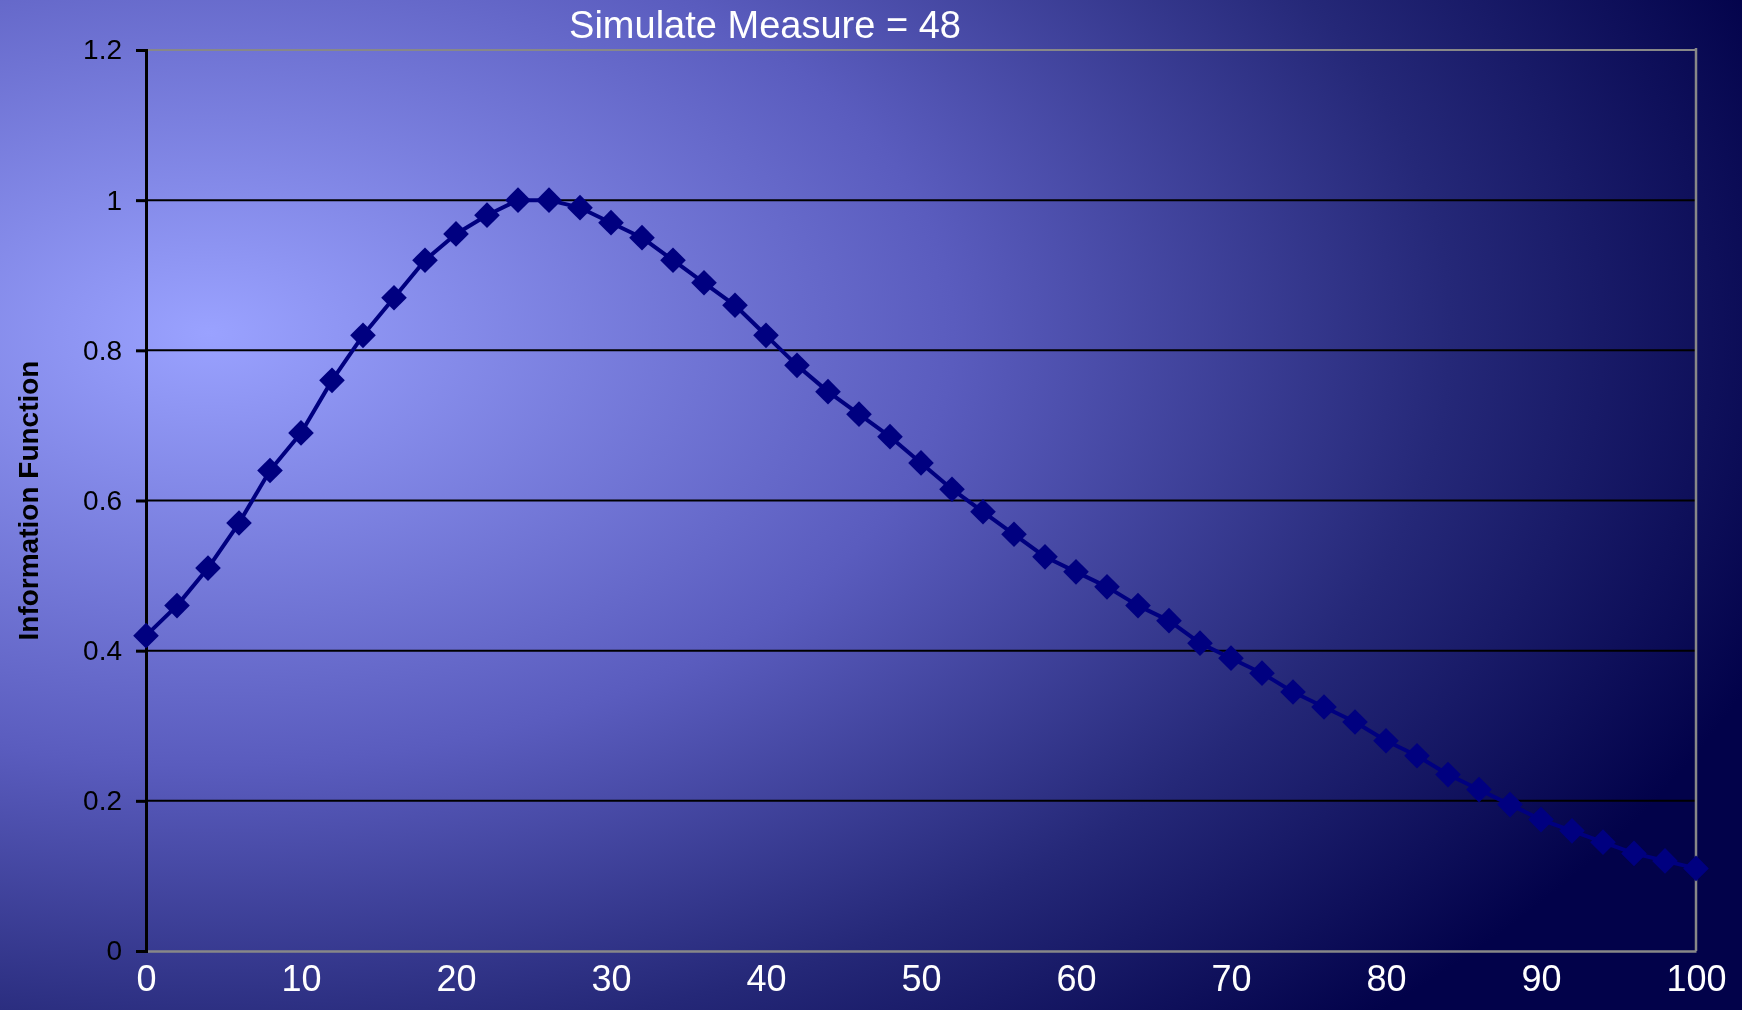 This screenshot has height=1010, width=1742. What do you see at coordinates (1386, 978) in the screenshot?
I see `x-tick-label: 80` at bounding box center [1386, 978].